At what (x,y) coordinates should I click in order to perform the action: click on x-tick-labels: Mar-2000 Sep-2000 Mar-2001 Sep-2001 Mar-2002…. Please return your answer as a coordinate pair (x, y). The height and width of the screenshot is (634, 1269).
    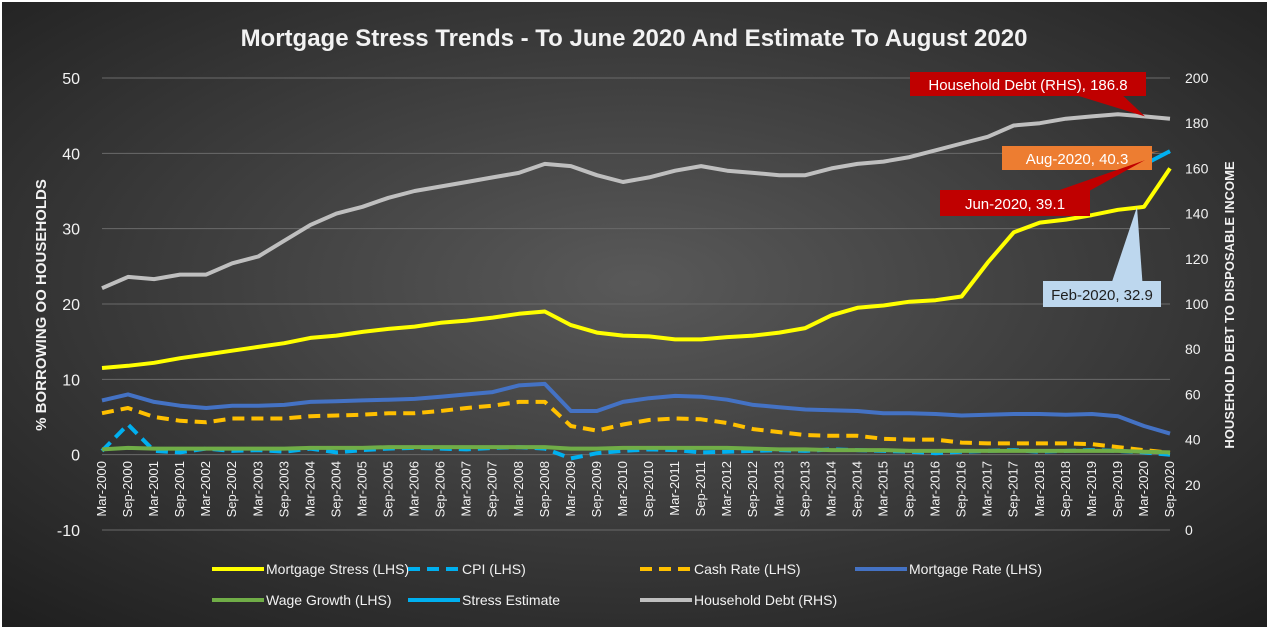
    Looking at the image, I should click on (635, 489).